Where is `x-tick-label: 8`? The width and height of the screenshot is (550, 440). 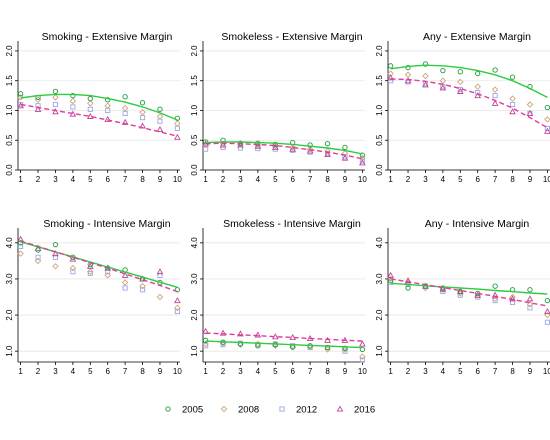 x-tick-label: 8 is located at coordinates (142, 179).